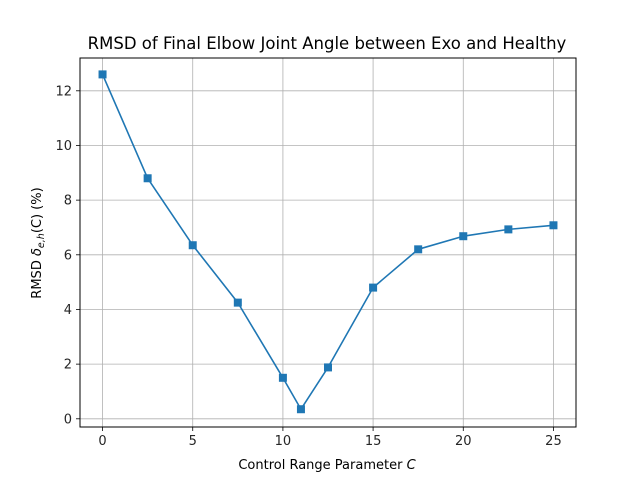 The image size is (640, 480). I want to click on x-axis-label: Control Range Parameter C, so click(327, 465).